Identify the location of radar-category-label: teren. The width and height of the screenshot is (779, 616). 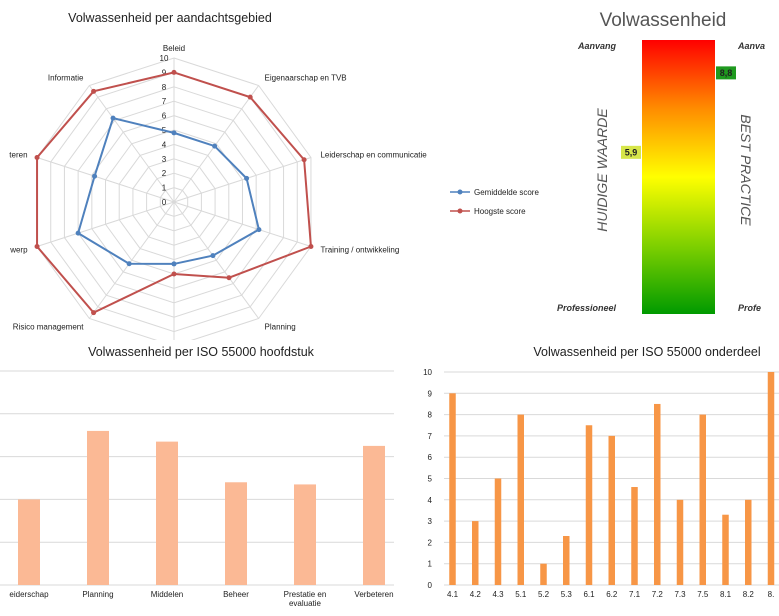
(18, 154).